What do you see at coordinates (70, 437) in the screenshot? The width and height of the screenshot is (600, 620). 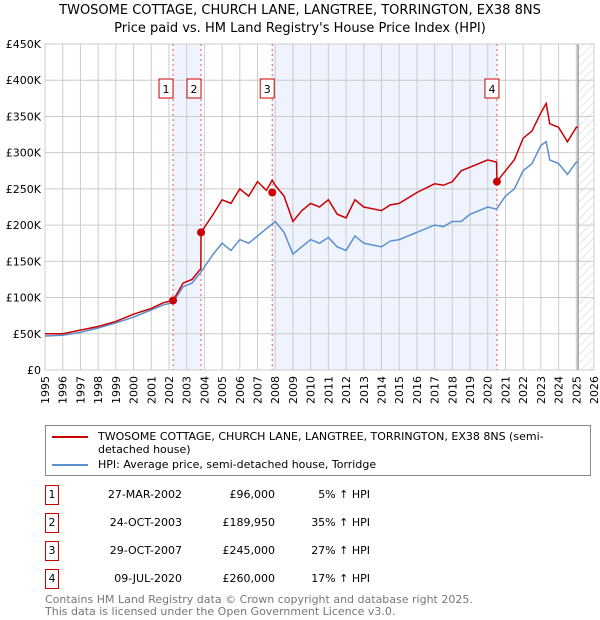 I see `legend-red-line` at bounding box center [70, 437].